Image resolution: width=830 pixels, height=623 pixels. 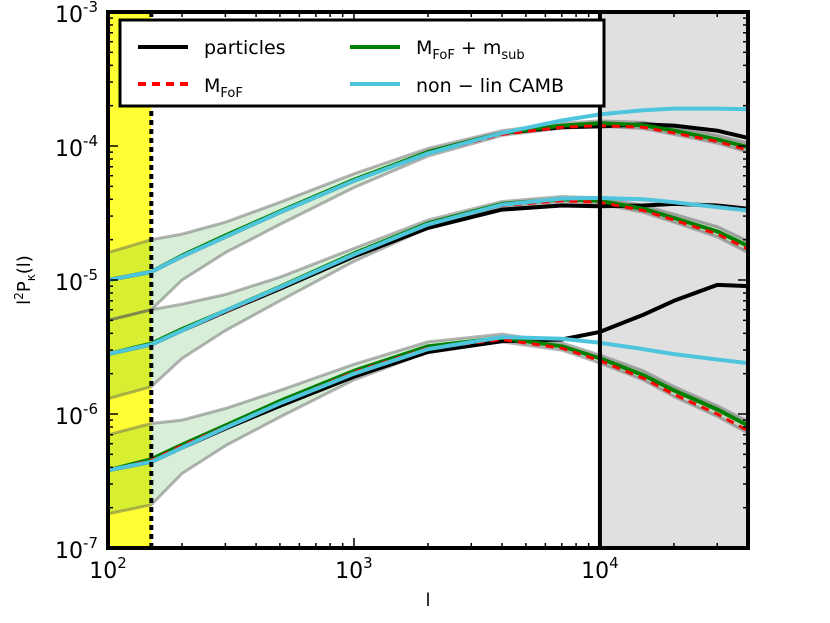 What do you see at coordinates (76, 14) in the screenshot?
I see `y-tick-label: 10⁻³` at bounding box center [76, 14].